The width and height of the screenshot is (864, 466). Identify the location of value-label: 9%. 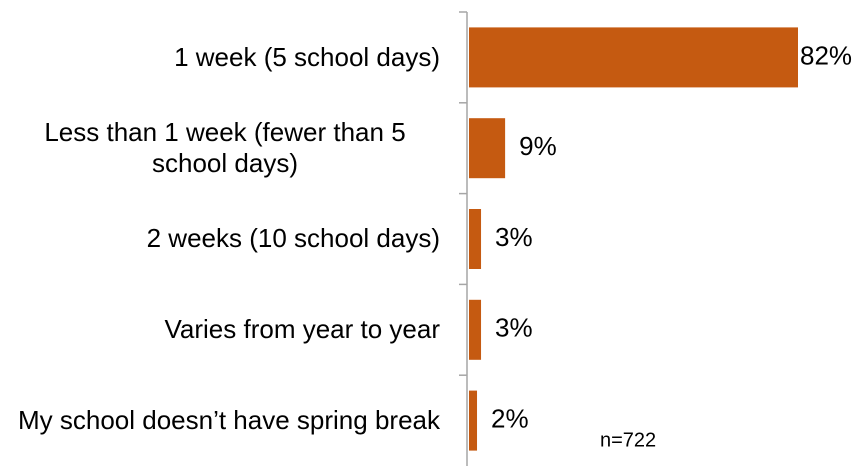
(538, 146).